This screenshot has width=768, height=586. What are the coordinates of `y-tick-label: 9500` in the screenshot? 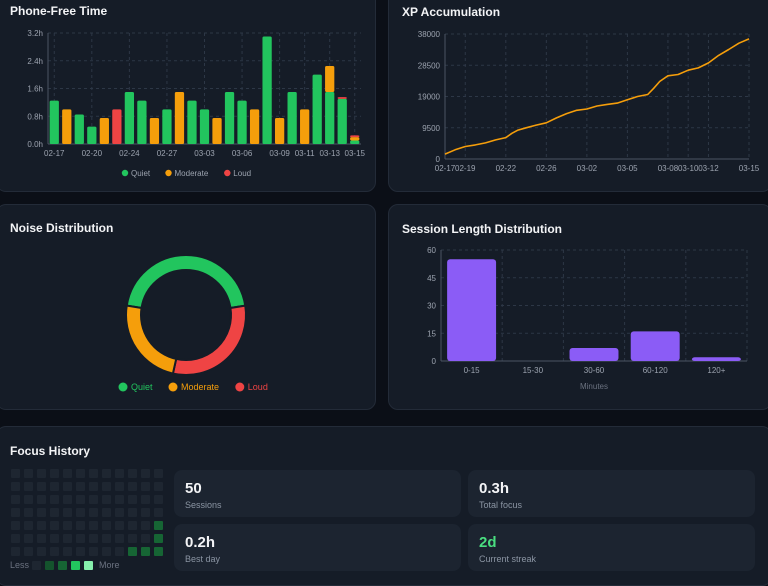 It's located at (431, 128).